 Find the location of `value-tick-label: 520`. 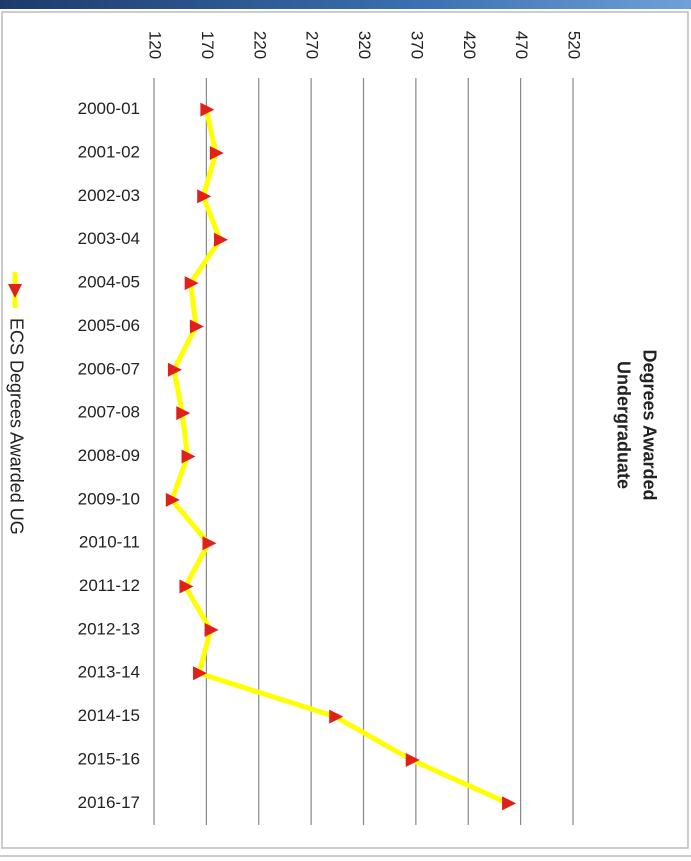

value-tick-label: 520 is located at coordinates (574, 45).